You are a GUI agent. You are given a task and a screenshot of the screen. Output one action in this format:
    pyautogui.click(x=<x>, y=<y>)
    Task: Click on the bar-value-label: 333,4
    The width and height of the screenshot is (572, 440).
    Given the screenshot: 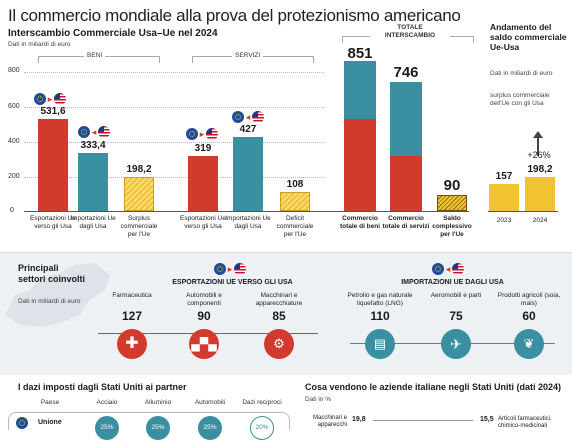 What is the action you would take?
    pyautogui.click(x=93, y=146)
    